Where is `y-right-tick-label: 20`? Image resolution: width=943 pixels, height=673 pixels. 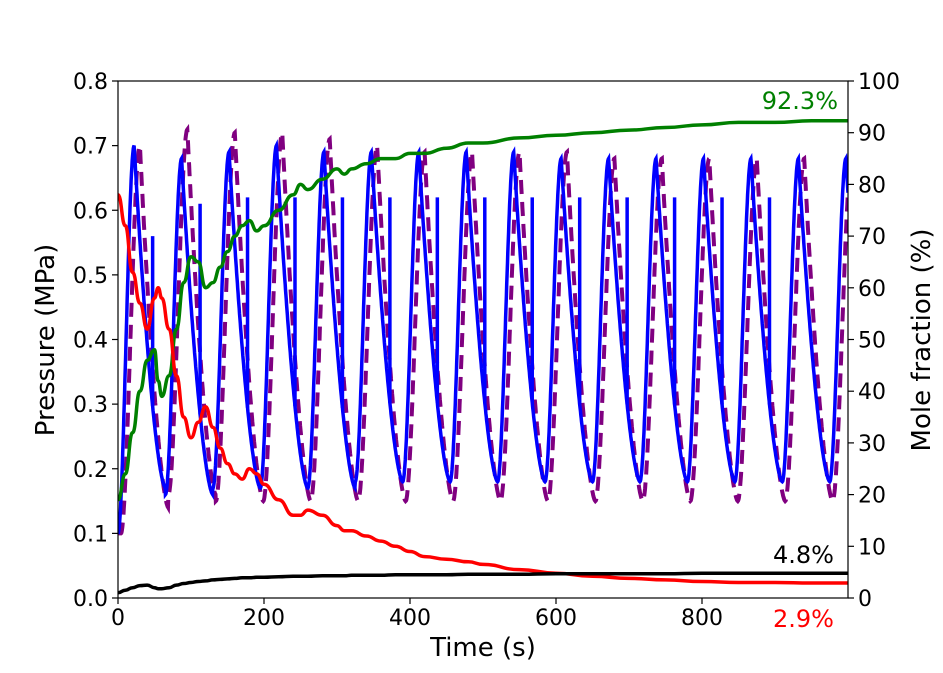 y-right-tick-label: 20 is located at coordinates (872, 496).